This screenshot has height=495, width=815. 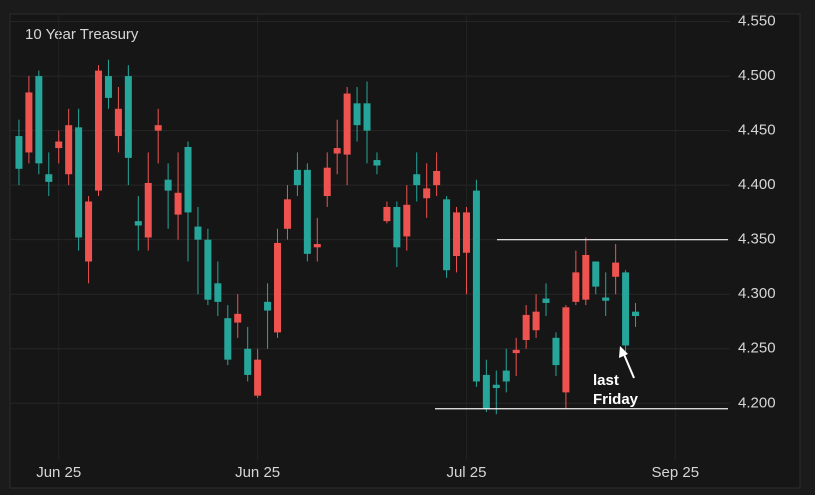 What do you see at coordinates (616, 399) in the screenshot?
I see `annotation-text: Friday` at bounding box center [616, 399].